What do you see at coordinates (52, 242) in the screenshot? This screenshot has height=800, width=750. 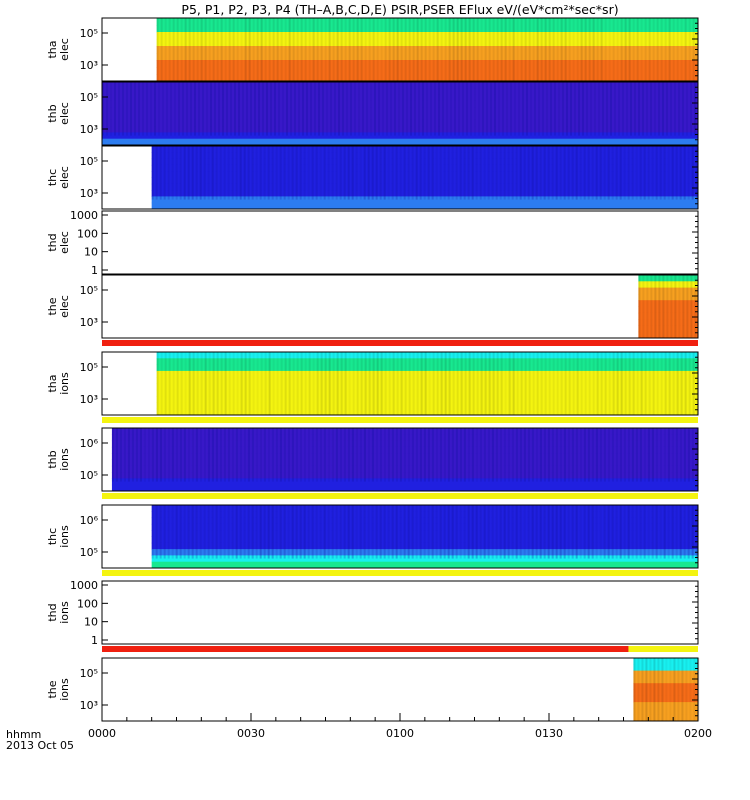 I see `y-axis-label: thd` at bounding box center [52, 242].